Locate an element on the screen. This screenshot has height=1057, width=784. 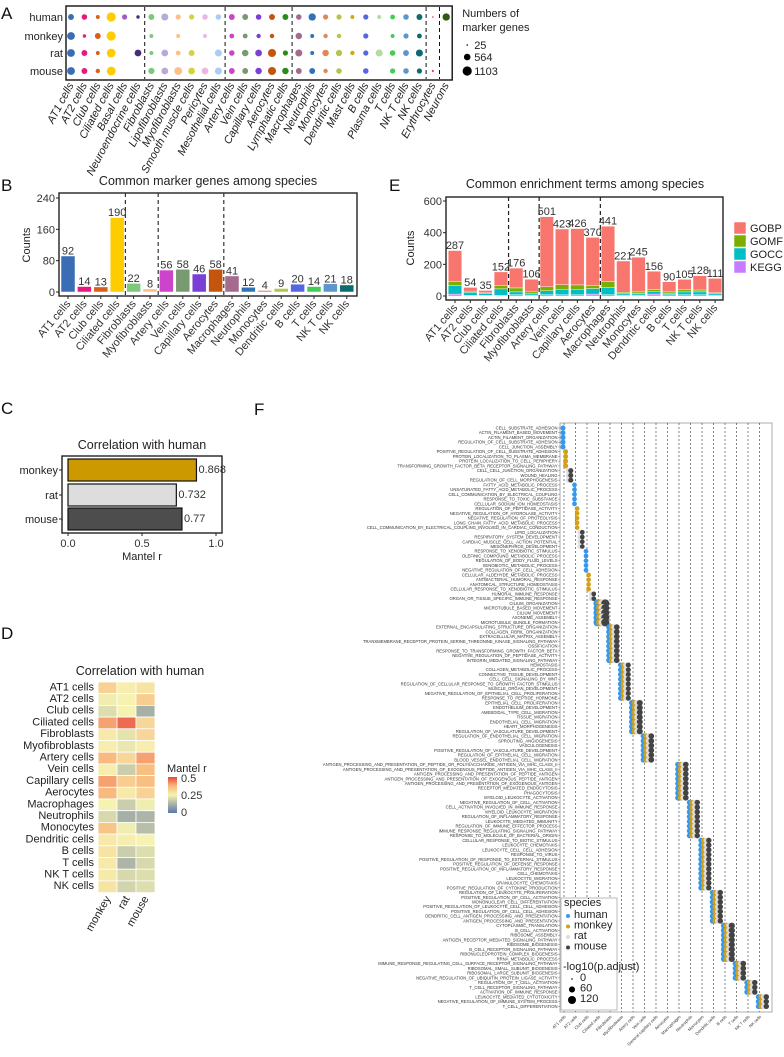
chart-title: Common enrichment terms among species is located at coordinates (585, 184).